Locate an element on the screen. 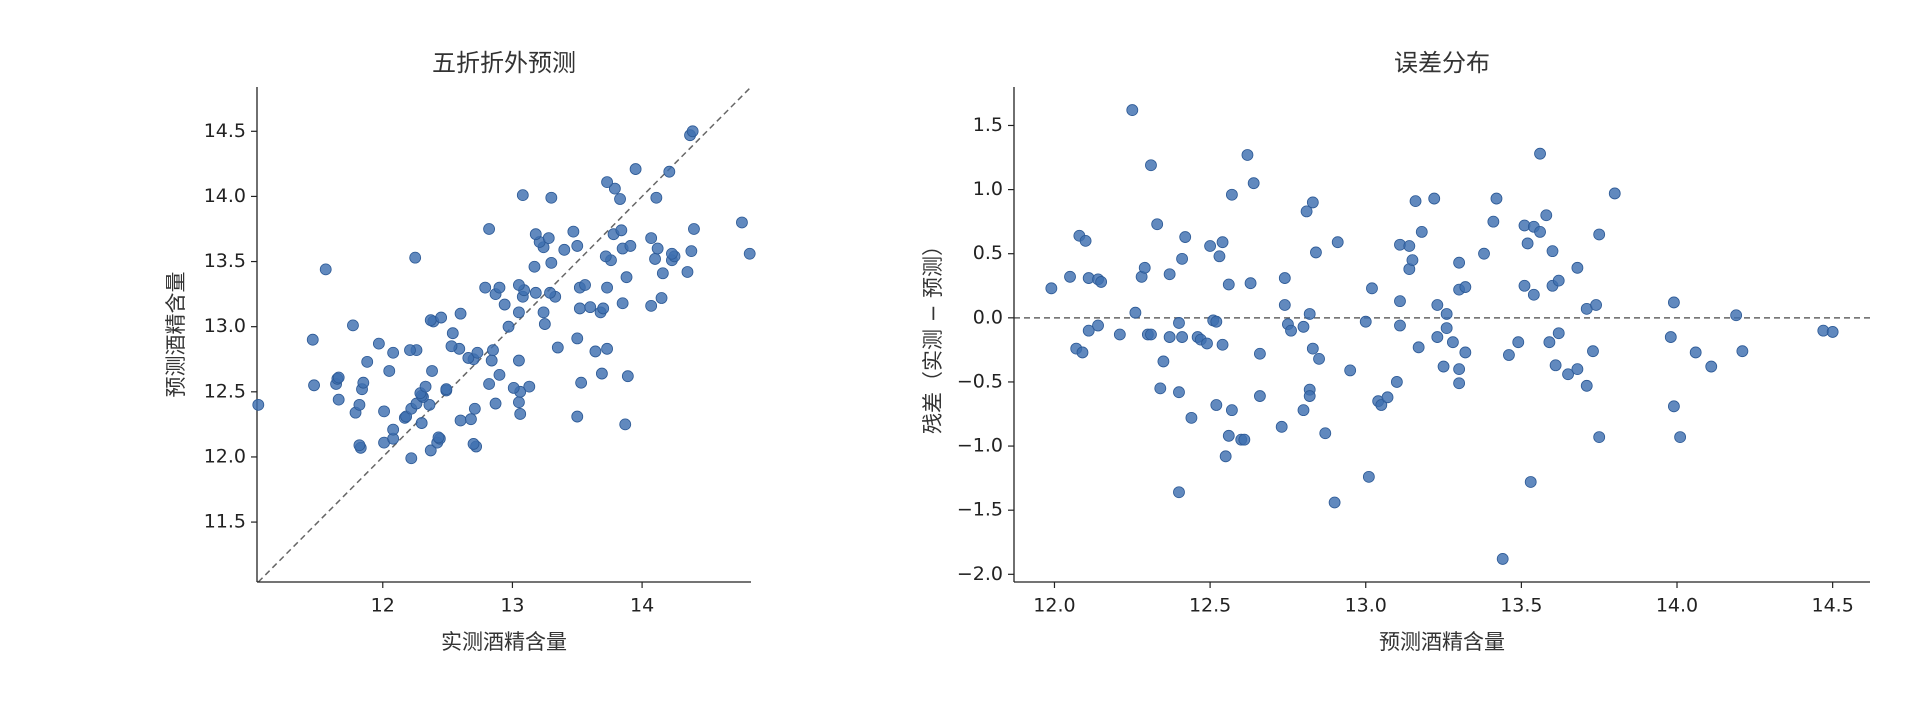  x-tick-label: 13.0 is located at coordinates (1366, 606).